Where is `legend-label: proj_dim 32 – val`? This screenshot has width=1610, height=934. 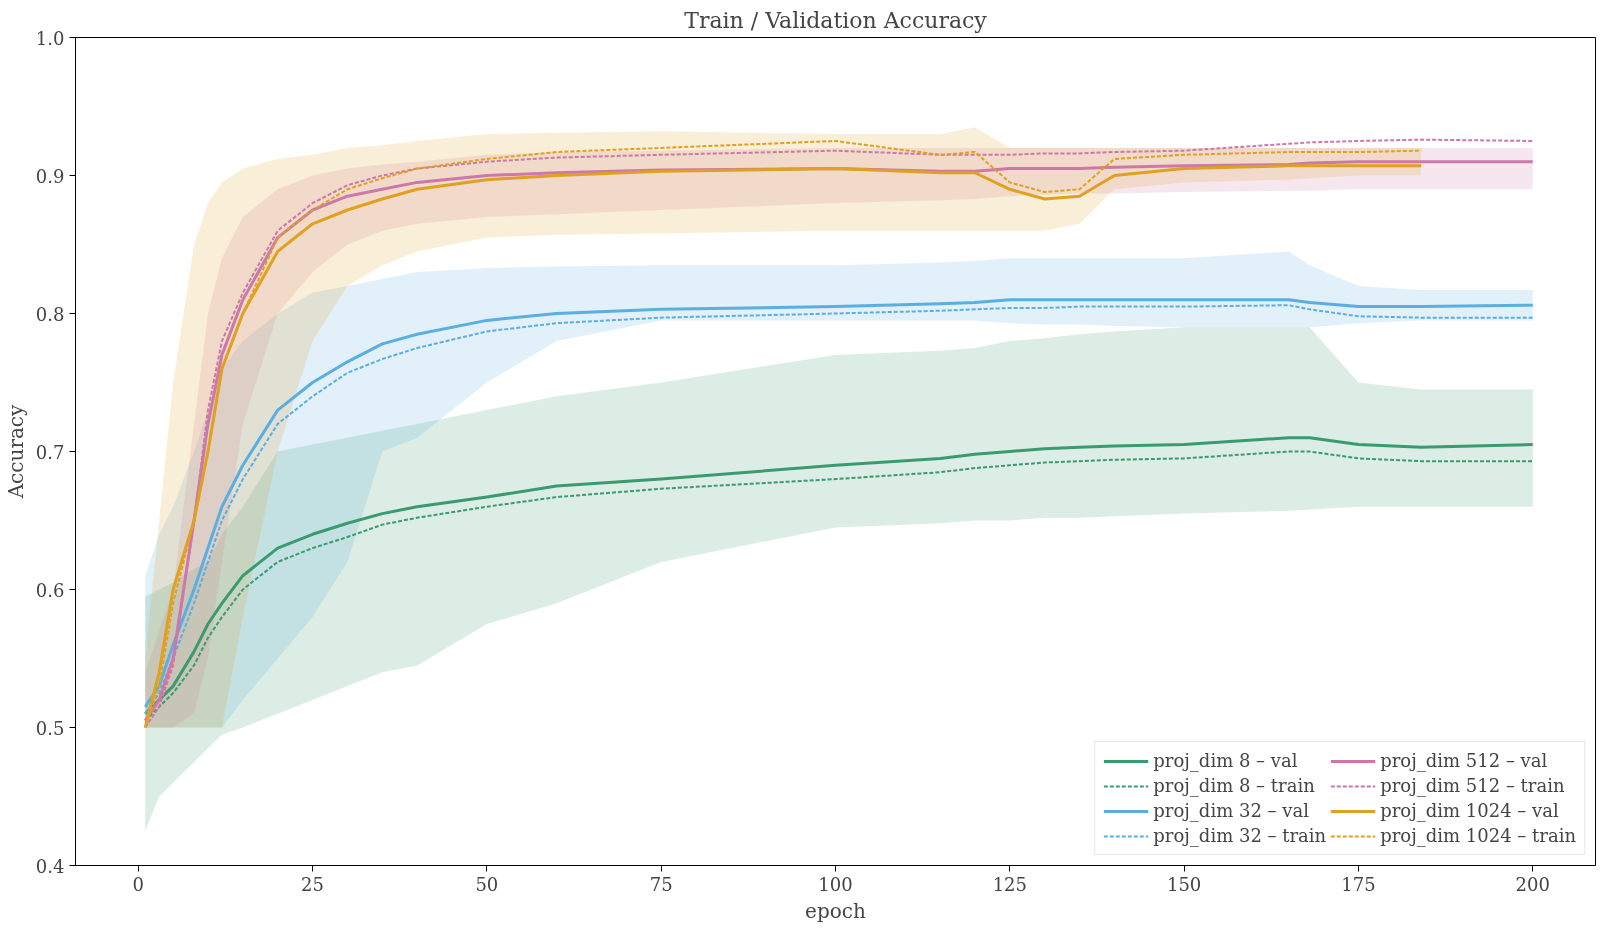 legend-label: proj_dim 32 – val is located at coordinates (1231, 810).